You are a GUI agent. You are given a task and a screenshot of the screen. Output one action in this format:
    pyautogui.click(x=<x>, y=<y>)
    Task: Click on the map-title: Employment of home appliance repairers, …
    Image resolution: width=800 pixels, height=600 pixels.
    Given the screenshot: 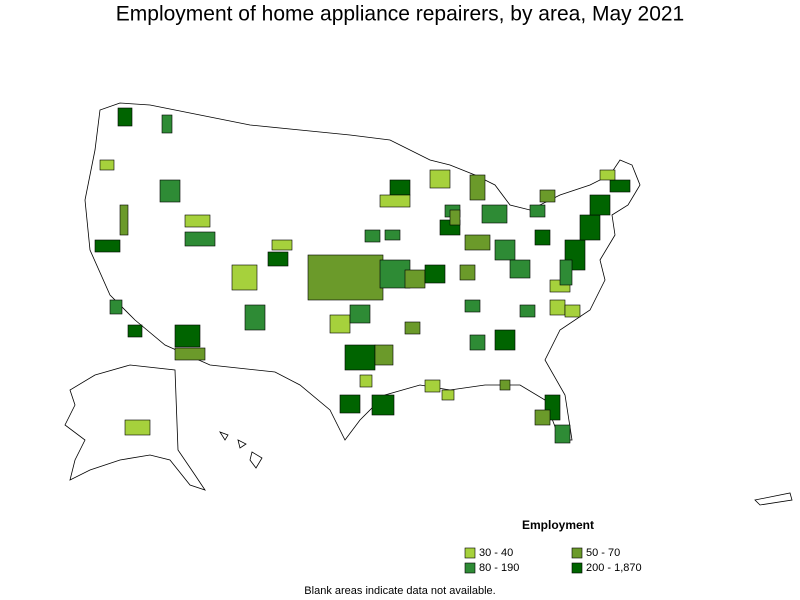 What is the action you would take?
    pyautogui.click(x=400, y=14)
    